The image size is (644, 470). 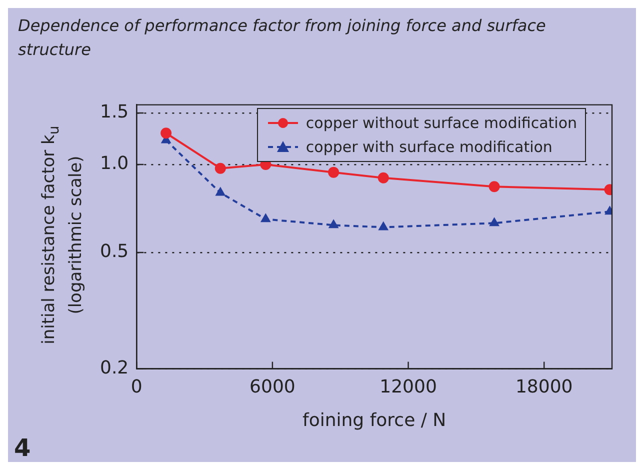 What do you see at coordinates (114, 251) in the screenshot?
I see `y-tick-label: 0.5` at bounding box center [114, 251].